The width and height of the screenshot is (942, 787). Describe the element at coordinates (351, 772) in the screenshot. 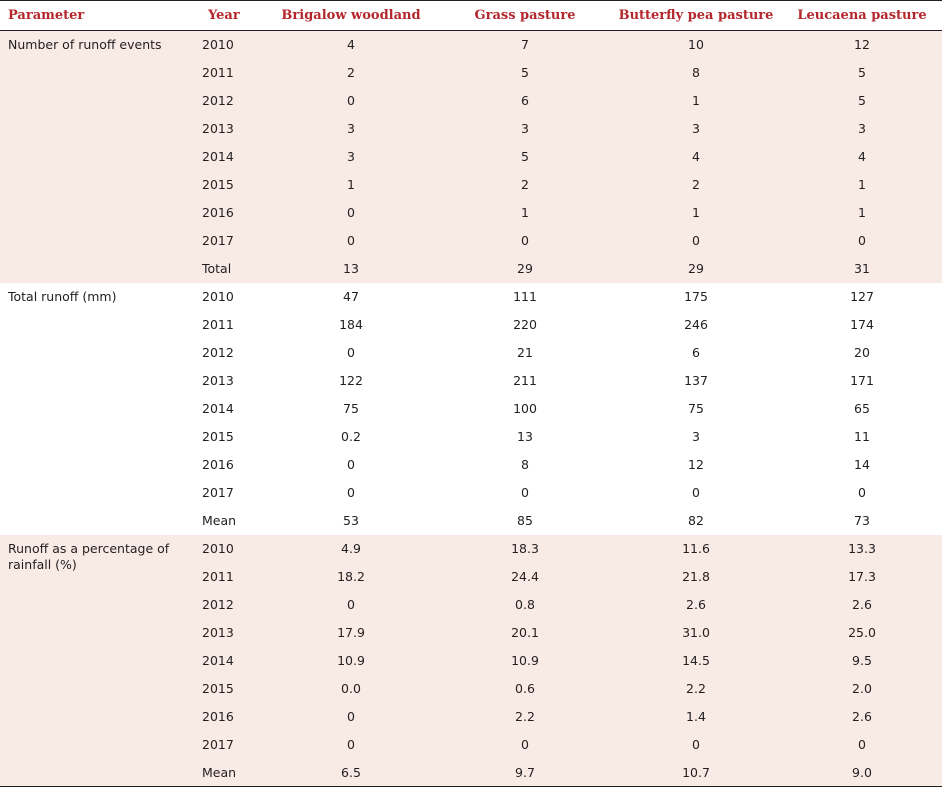

I see `brigalow-woodland-cell: 6.5` at that location.